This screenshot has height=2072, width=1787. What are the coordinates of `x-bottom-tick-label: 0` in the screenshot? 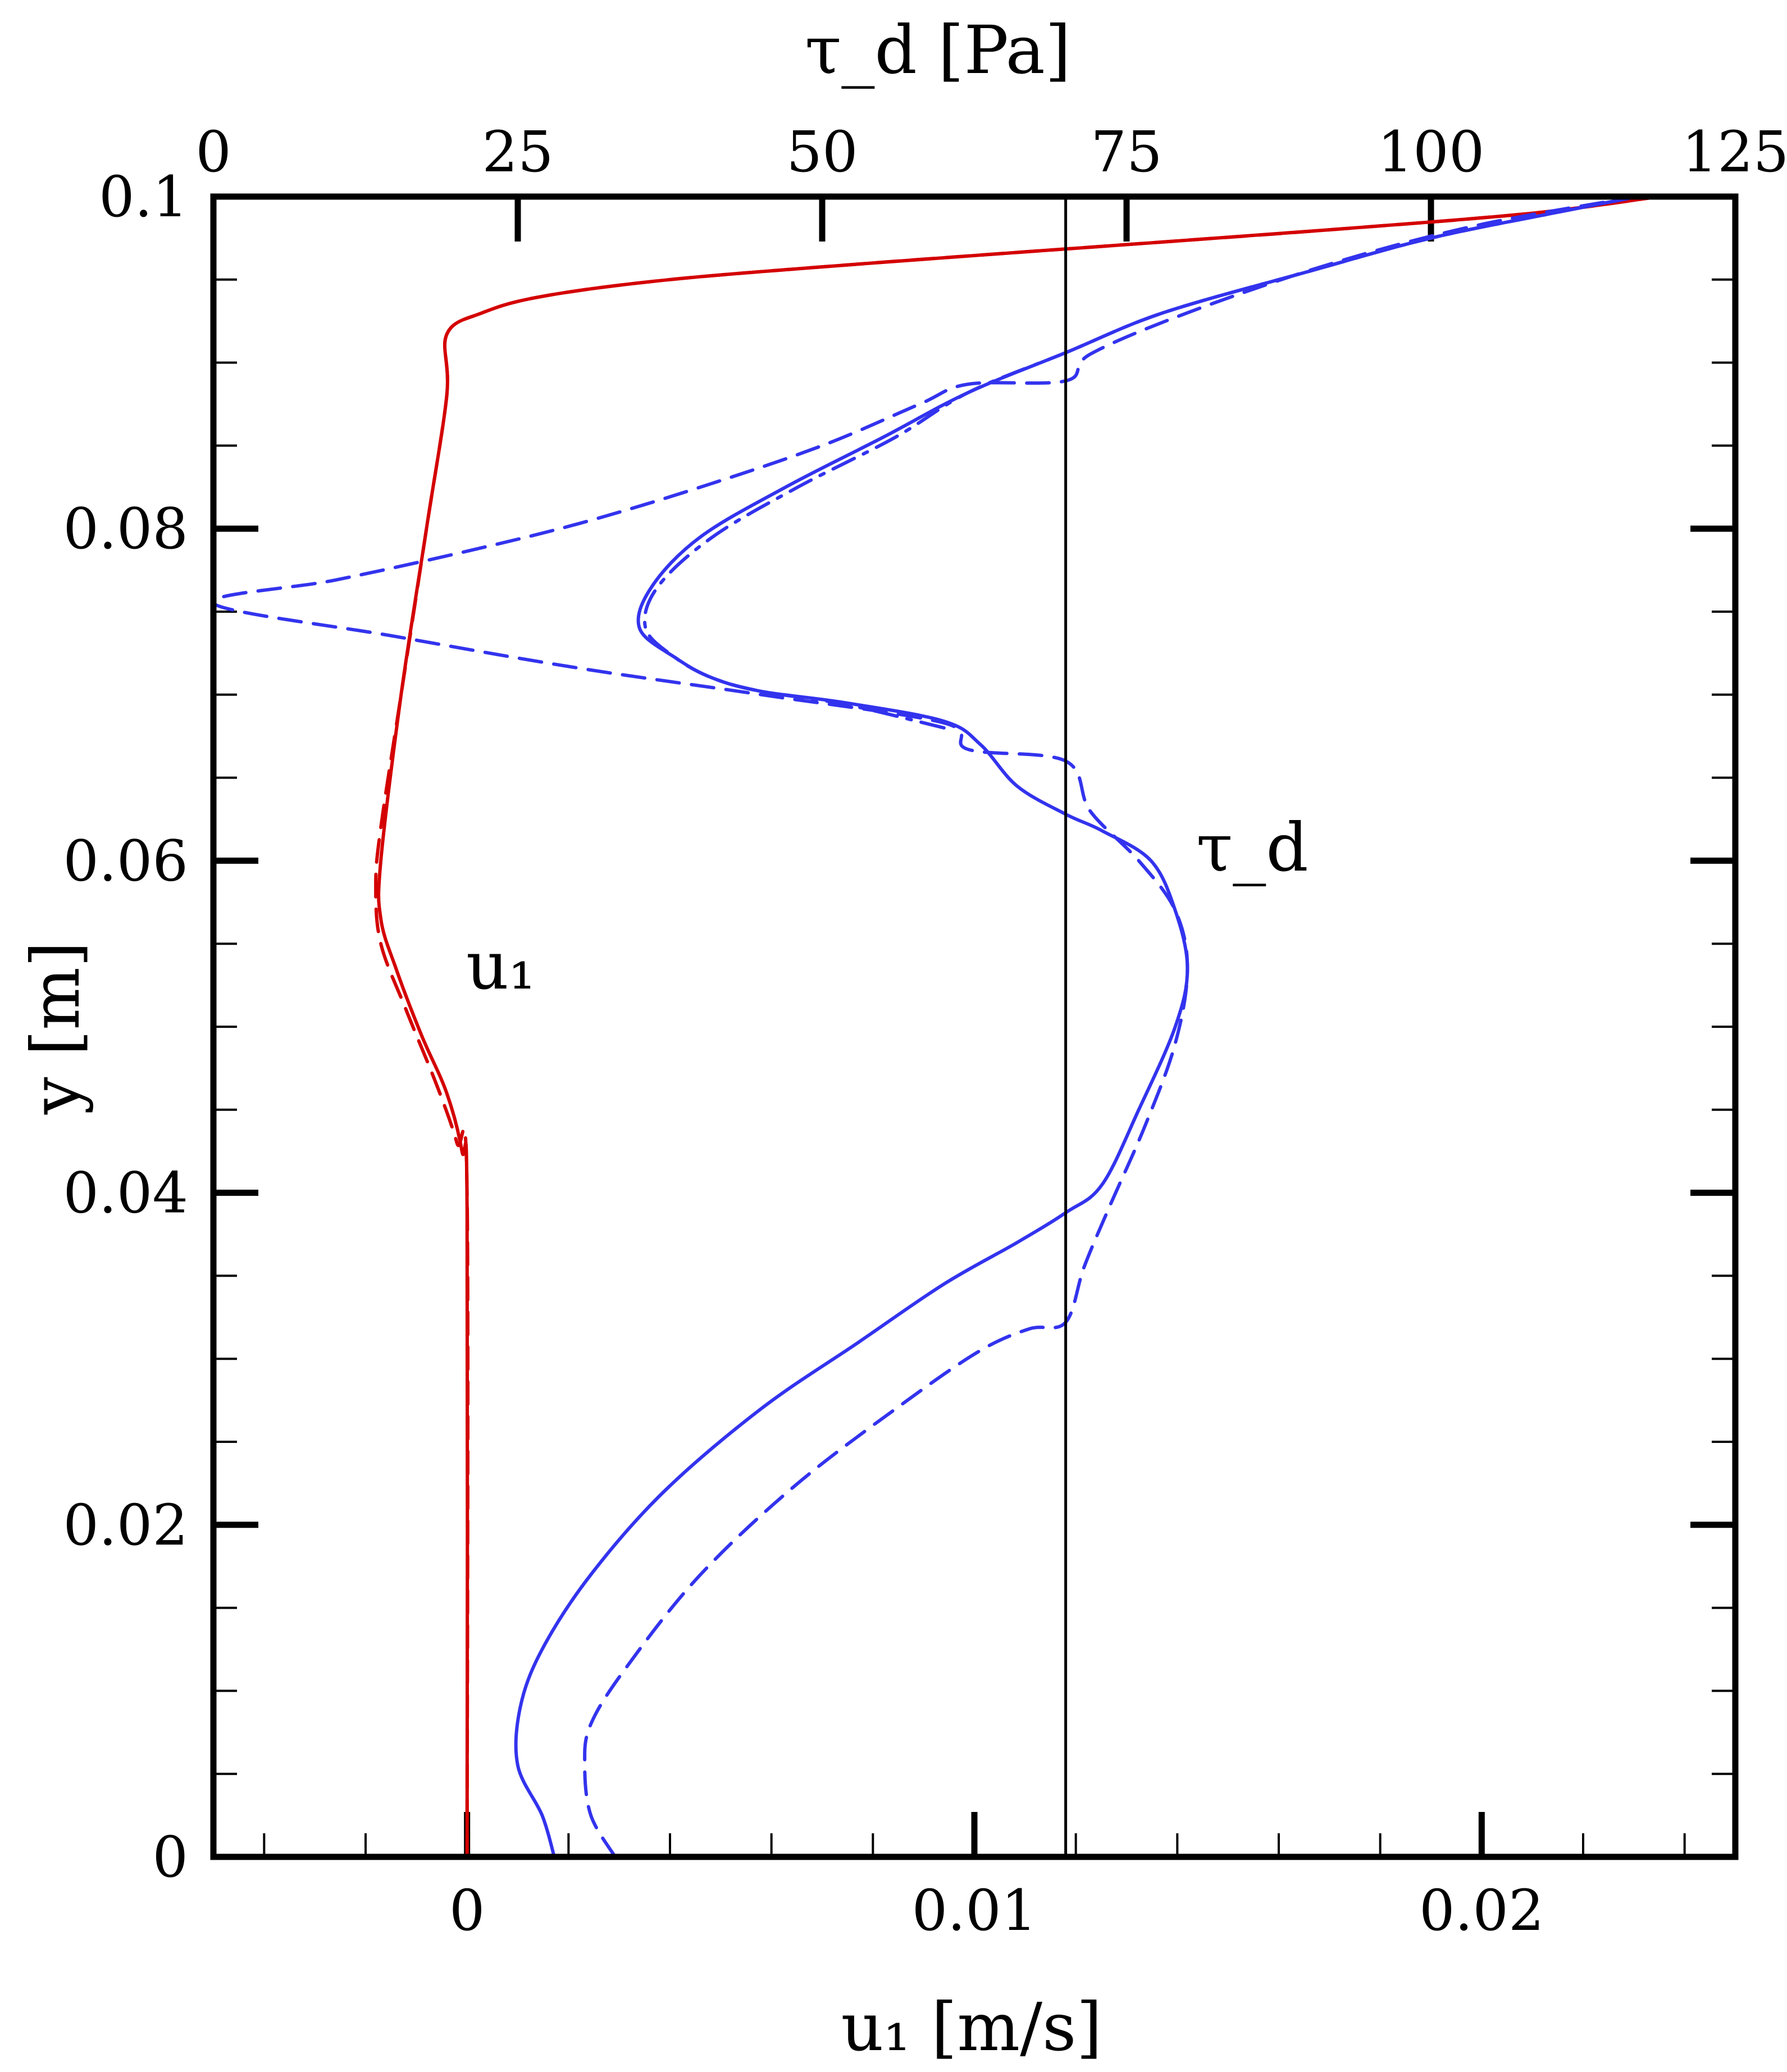 It's located at (467, 1910).